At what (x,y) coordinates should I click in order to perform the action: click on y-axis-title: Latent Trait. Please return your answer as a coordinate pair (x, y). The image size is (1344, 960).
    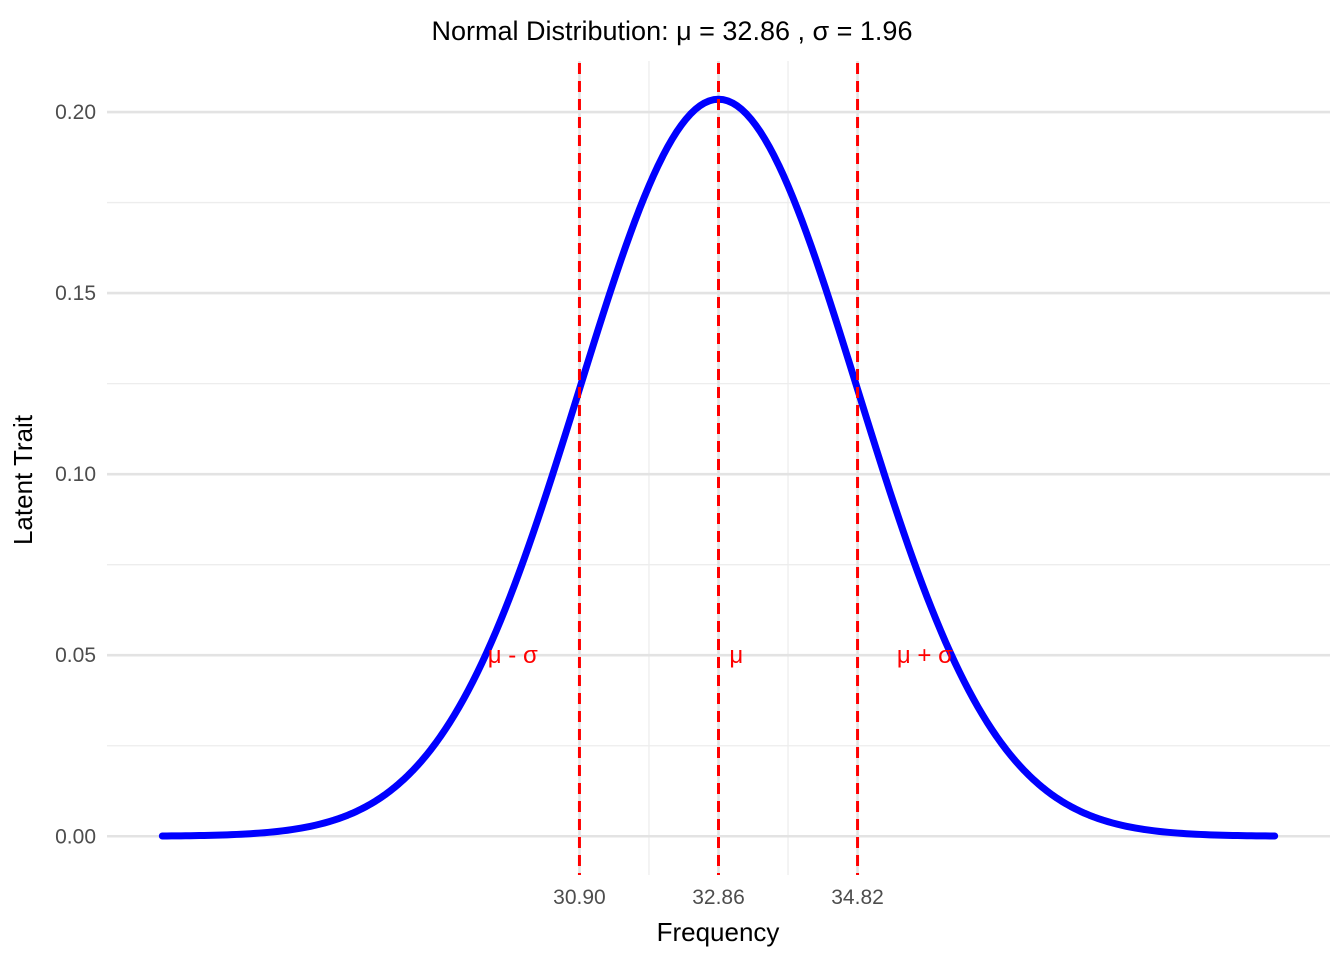
    Looking at the image, I should click on (23, 479).